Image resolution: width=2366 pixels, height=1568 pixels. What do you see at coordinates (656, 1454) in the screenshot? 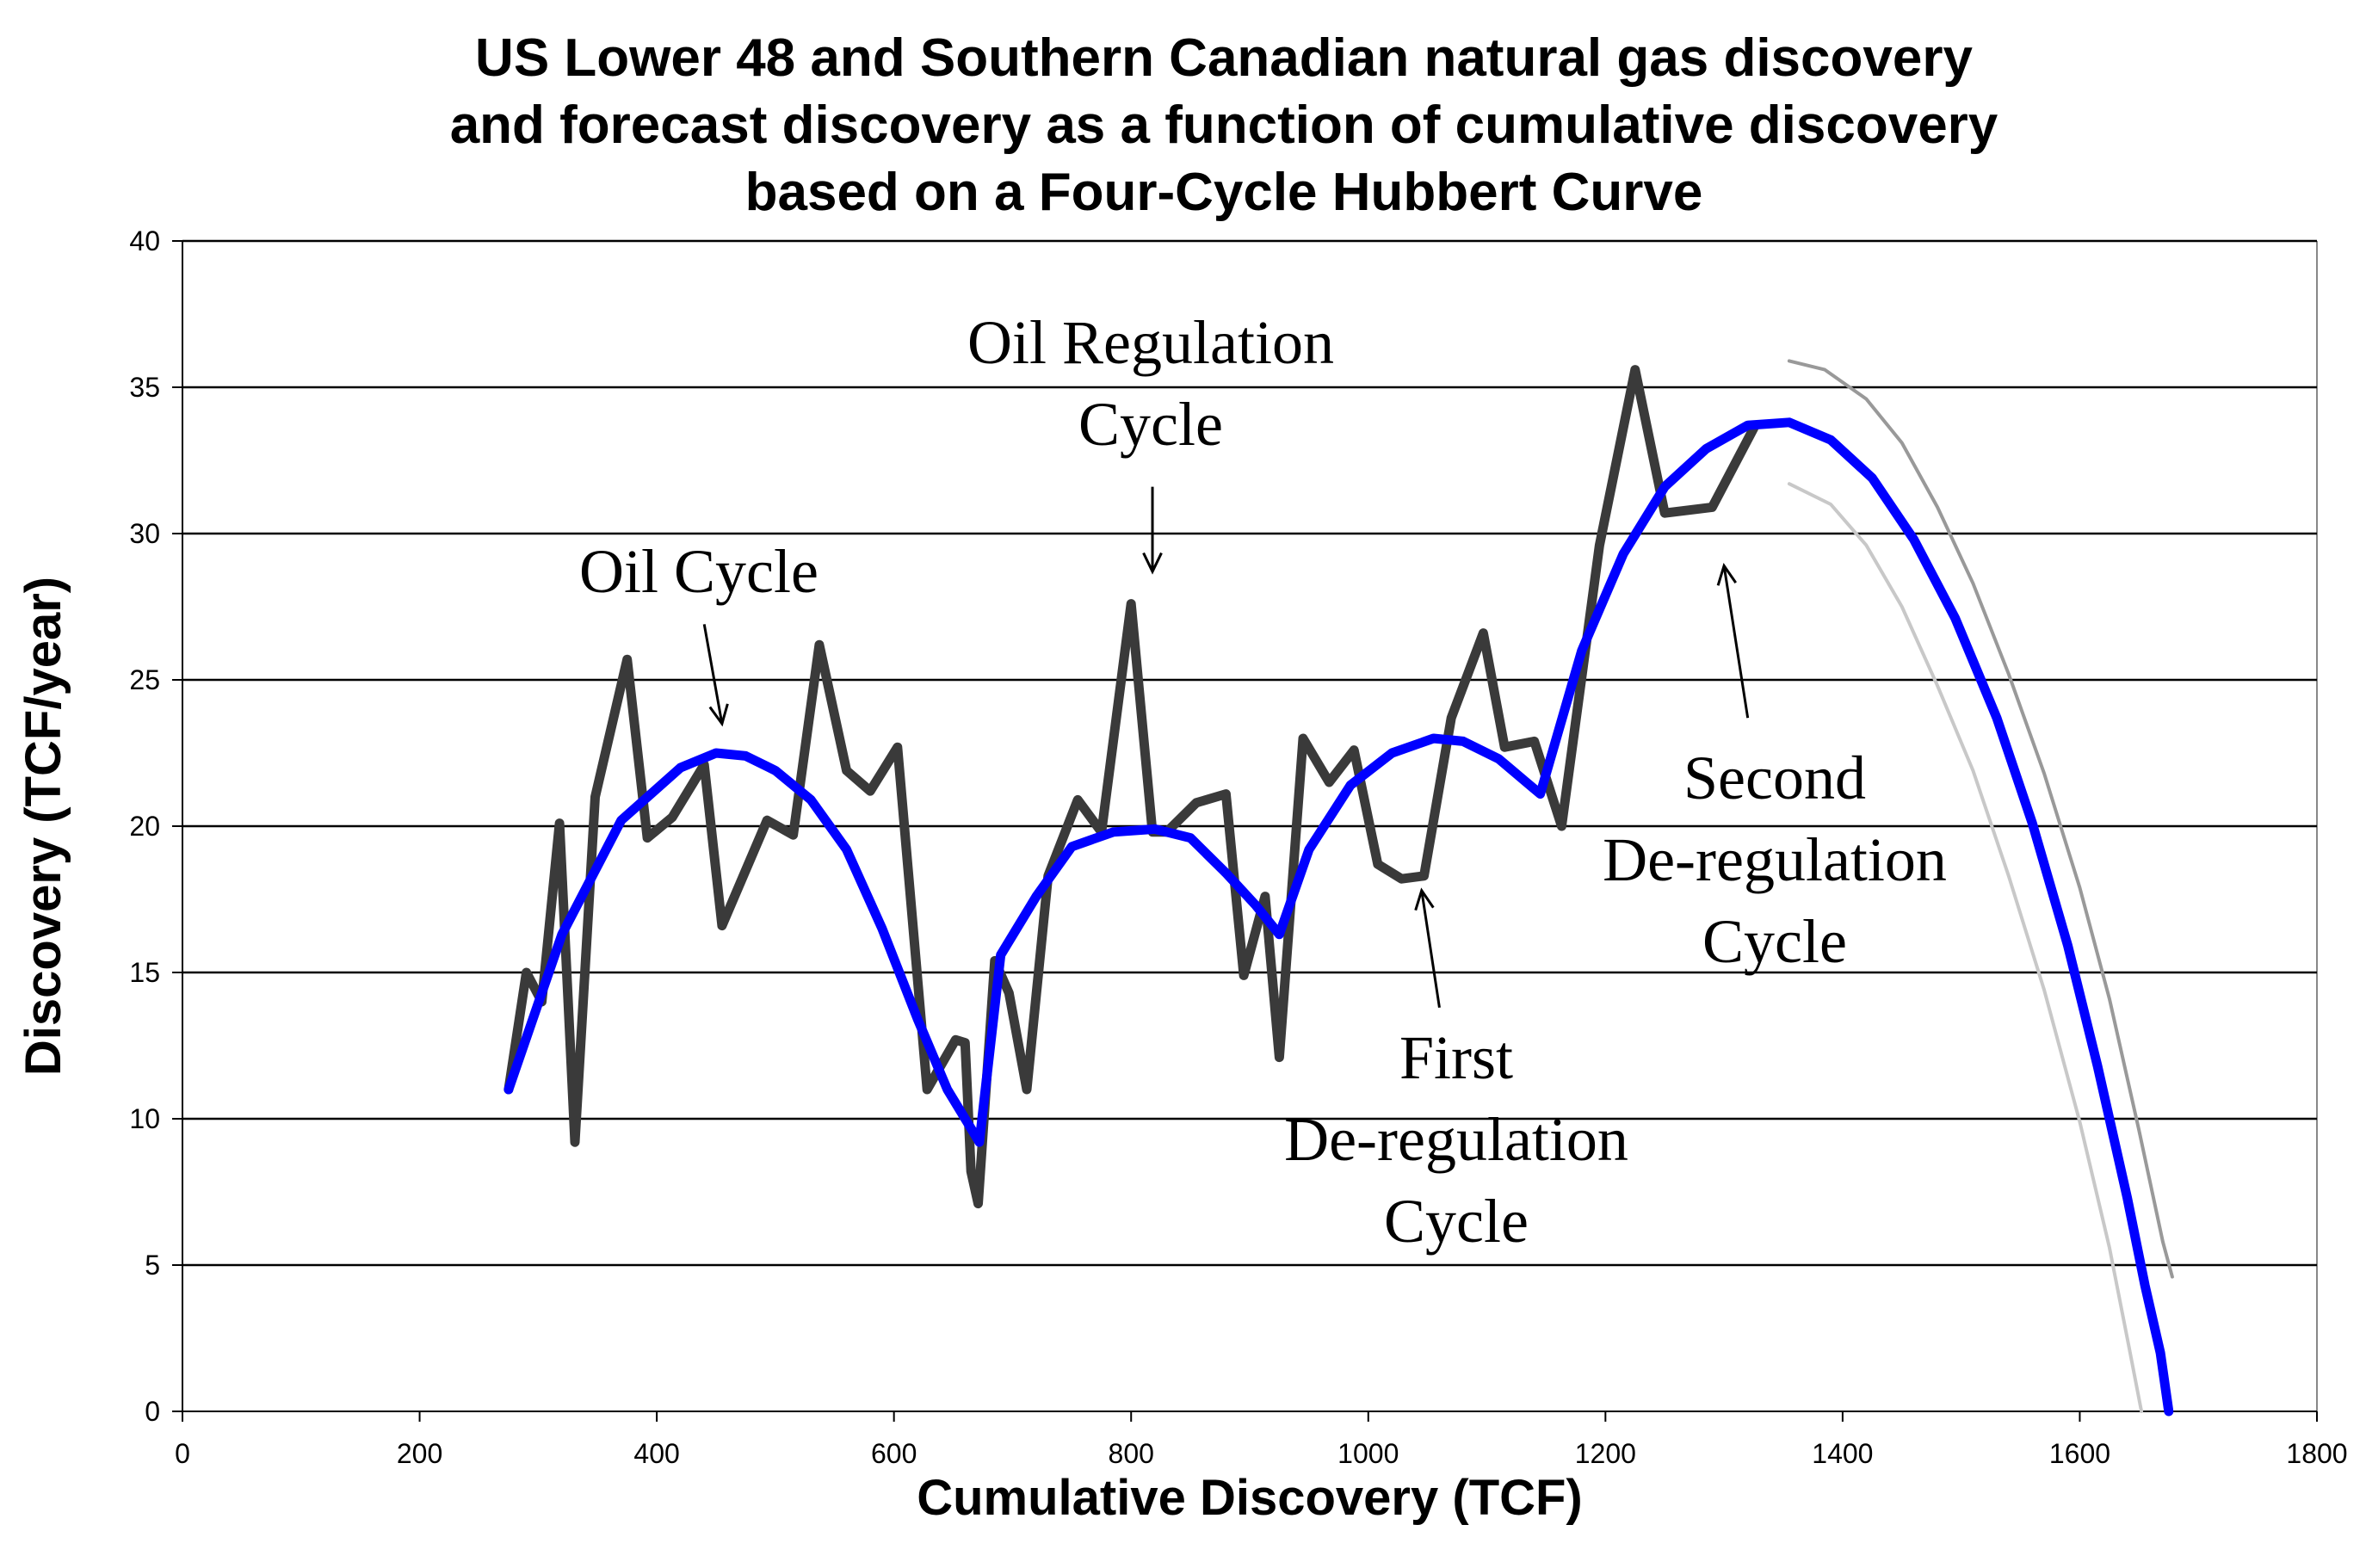
I see `x-tick-label: 400` at bounding box center [656, 1454].